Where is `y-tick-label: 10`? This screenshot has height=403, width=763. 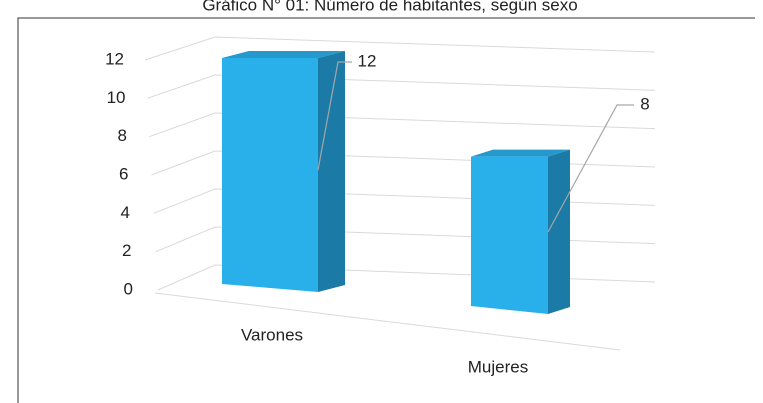
y-tick-label: 10 is located at coordinates (116, 97).